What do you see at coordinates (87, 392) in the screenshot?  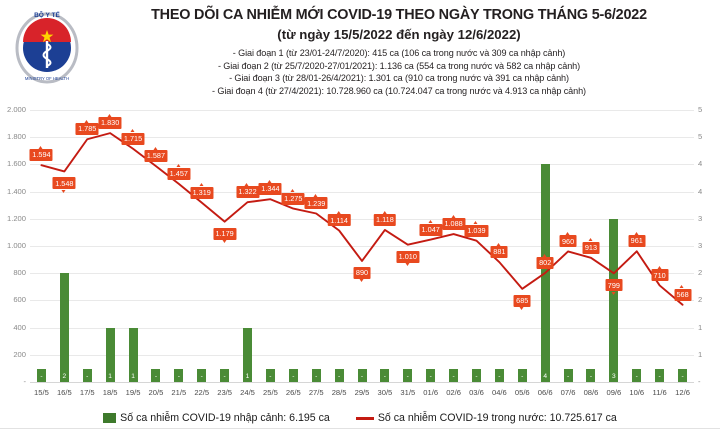 I see `x-tick-17-5: 17/5` at bounding box center [87, 392].